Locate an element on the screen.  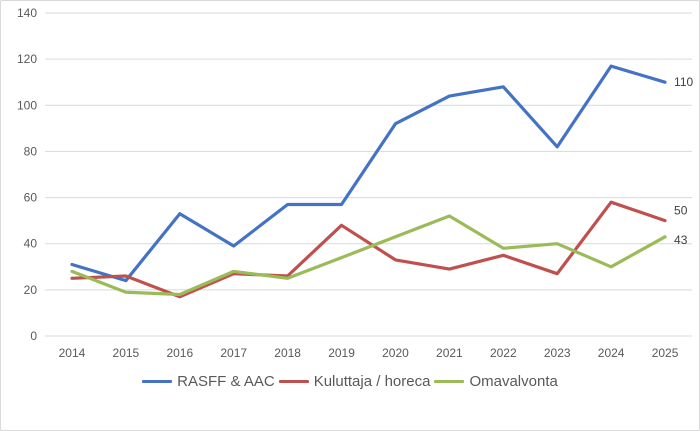
x-tick-label: 2021 is located at coordinates (449, 353).